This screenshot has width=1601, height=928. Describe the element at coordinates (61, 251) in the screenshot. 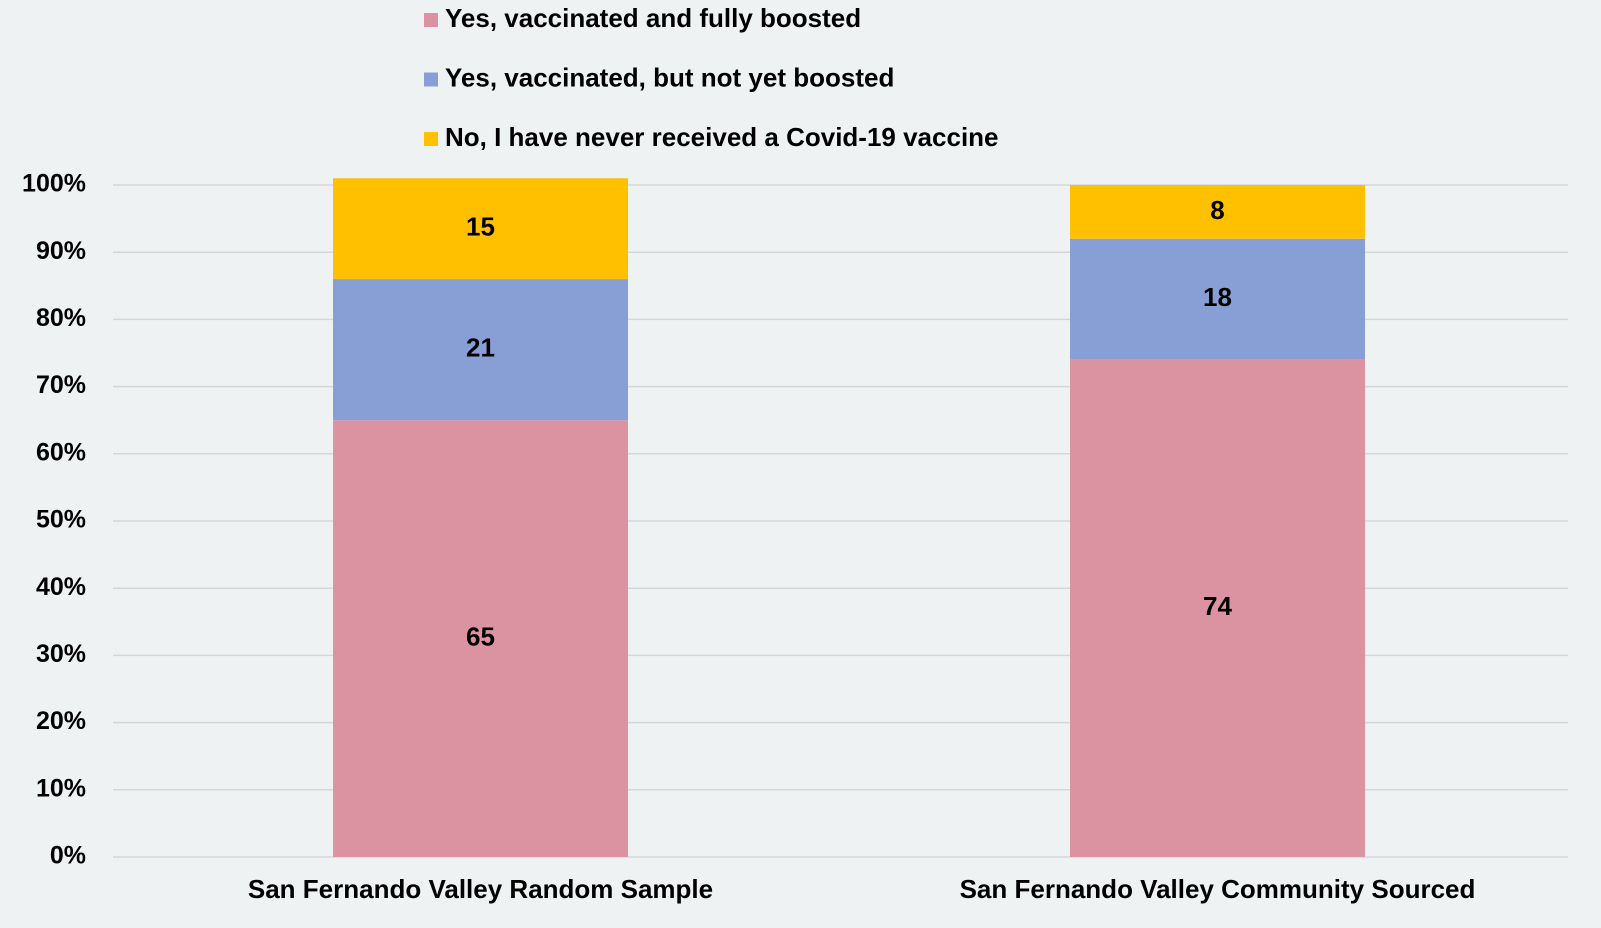

I see `y-tick-label: 90%` at that location.